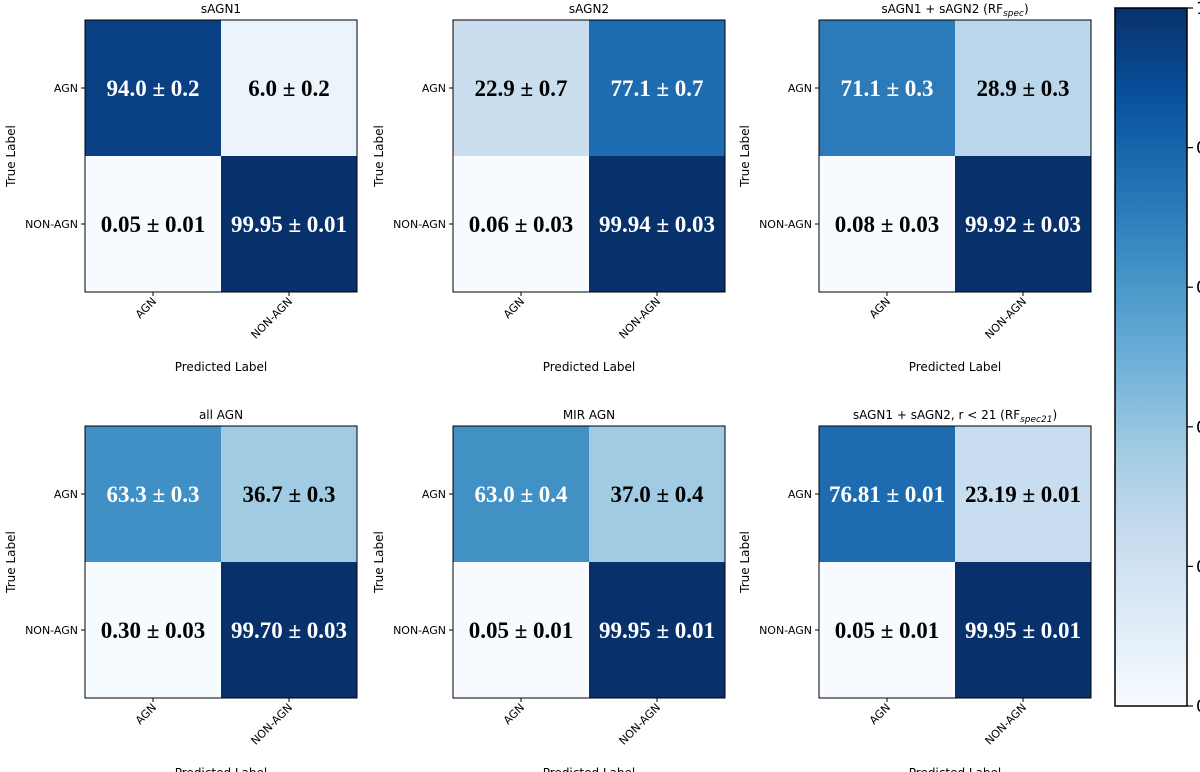 This screenshot has width=1200, height=772. What do you see at coordinates (1198, 149) in the screenshot?
I see `colorbar-tick-label: 0.8` at bounding box center [1198, 149].